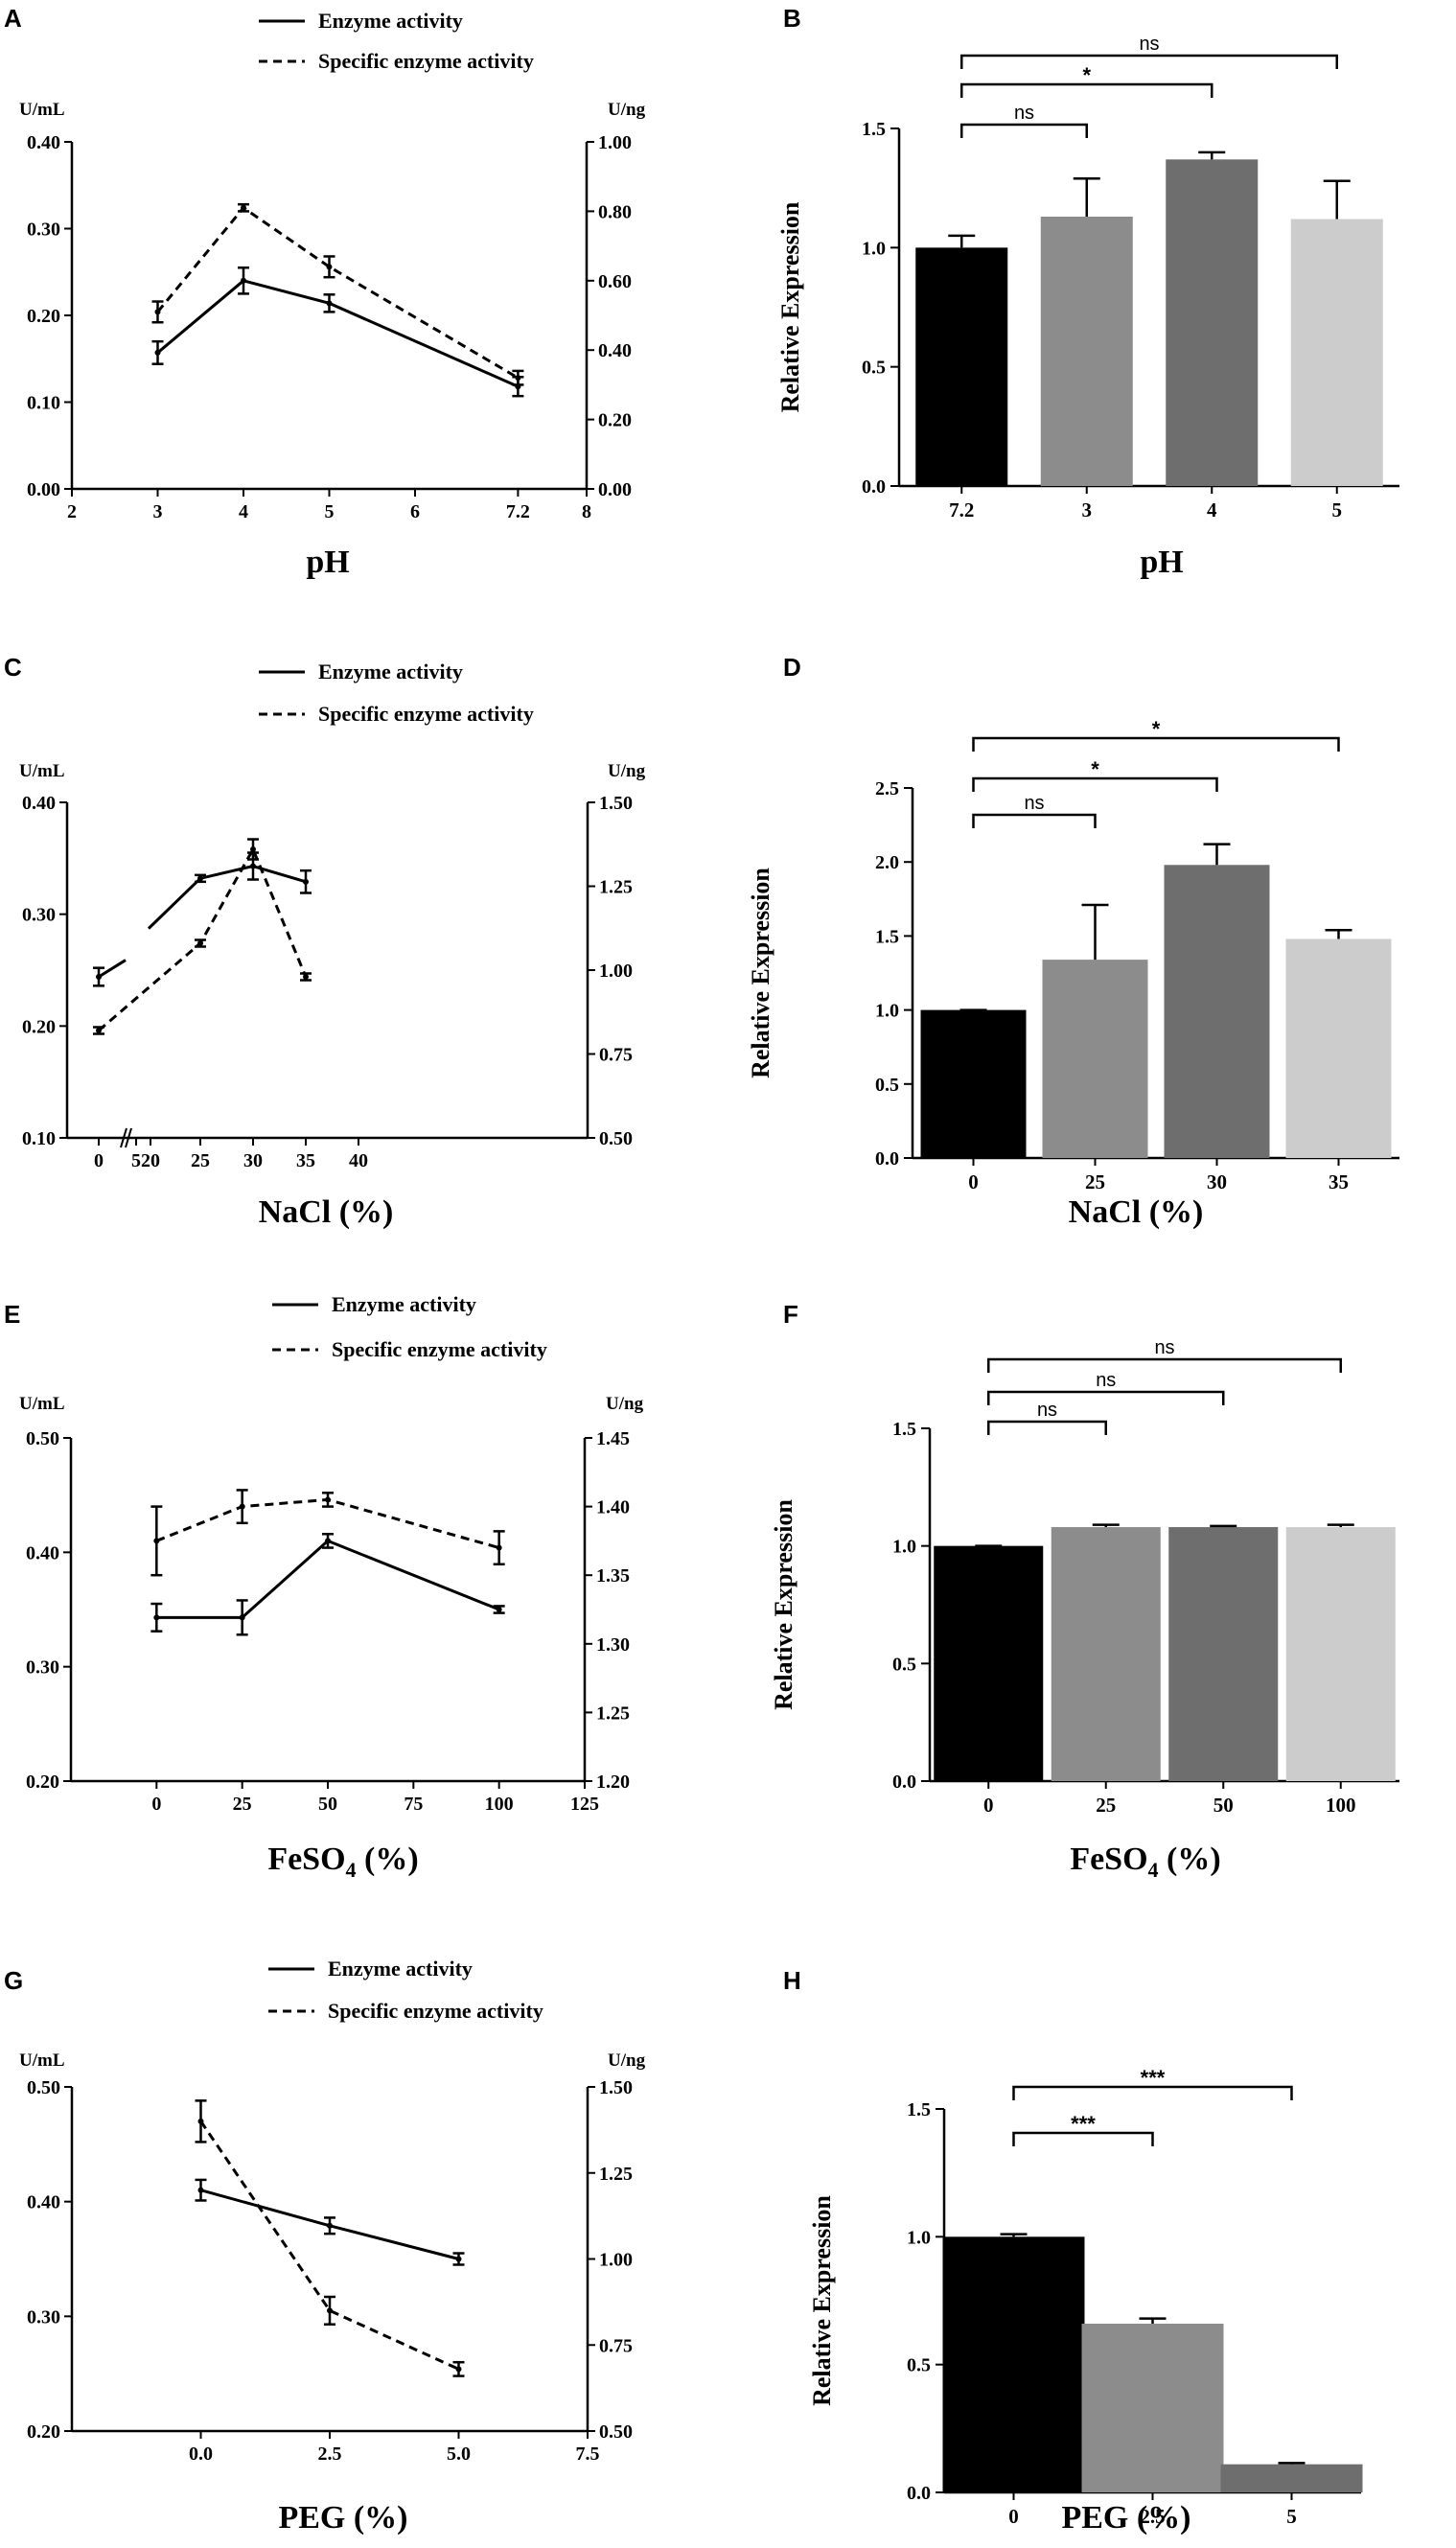 This screenshot has width=1456, height=2548. Describe the element at coordinates (330, 2454) in the screenshot. I see `x-tick-label: 2.5` at that location.